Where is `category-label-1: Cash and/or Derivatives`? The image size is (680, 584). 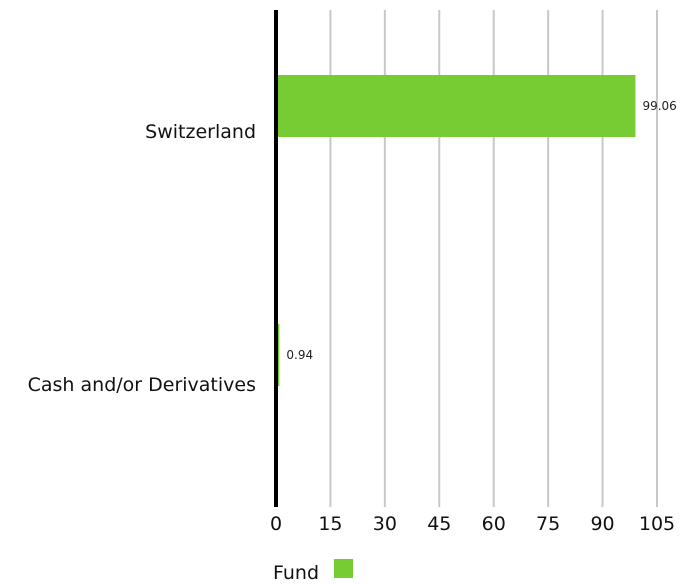
category-label-1: Cash and/or Derivatives is located at coordinates (142, 385).